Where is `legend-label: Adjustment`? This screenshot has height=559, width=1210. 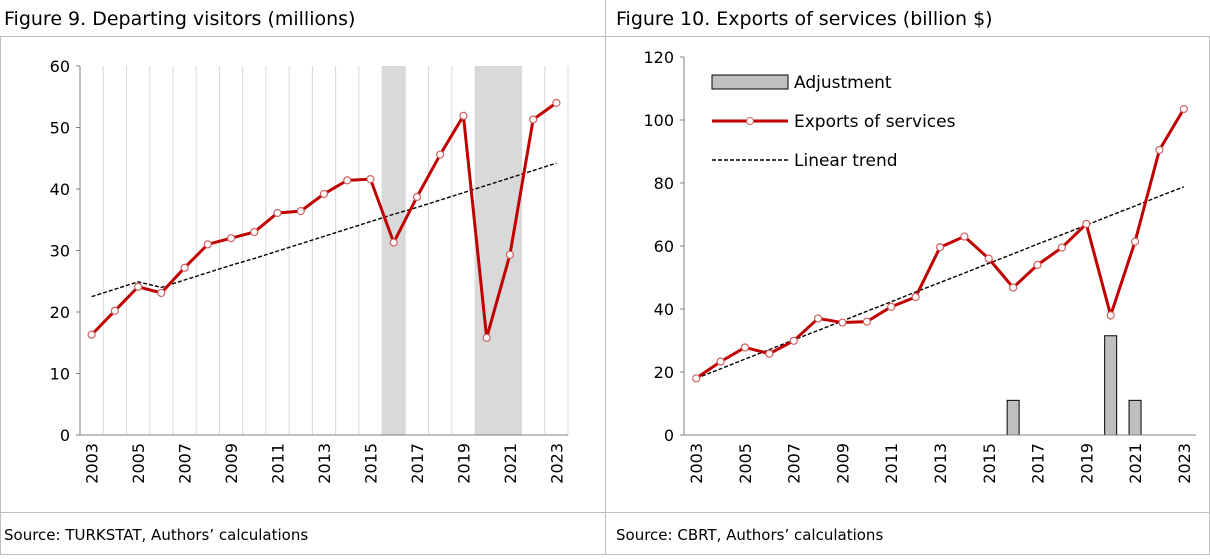 legend-label: Adjustment is located at coordinates (843, 83).